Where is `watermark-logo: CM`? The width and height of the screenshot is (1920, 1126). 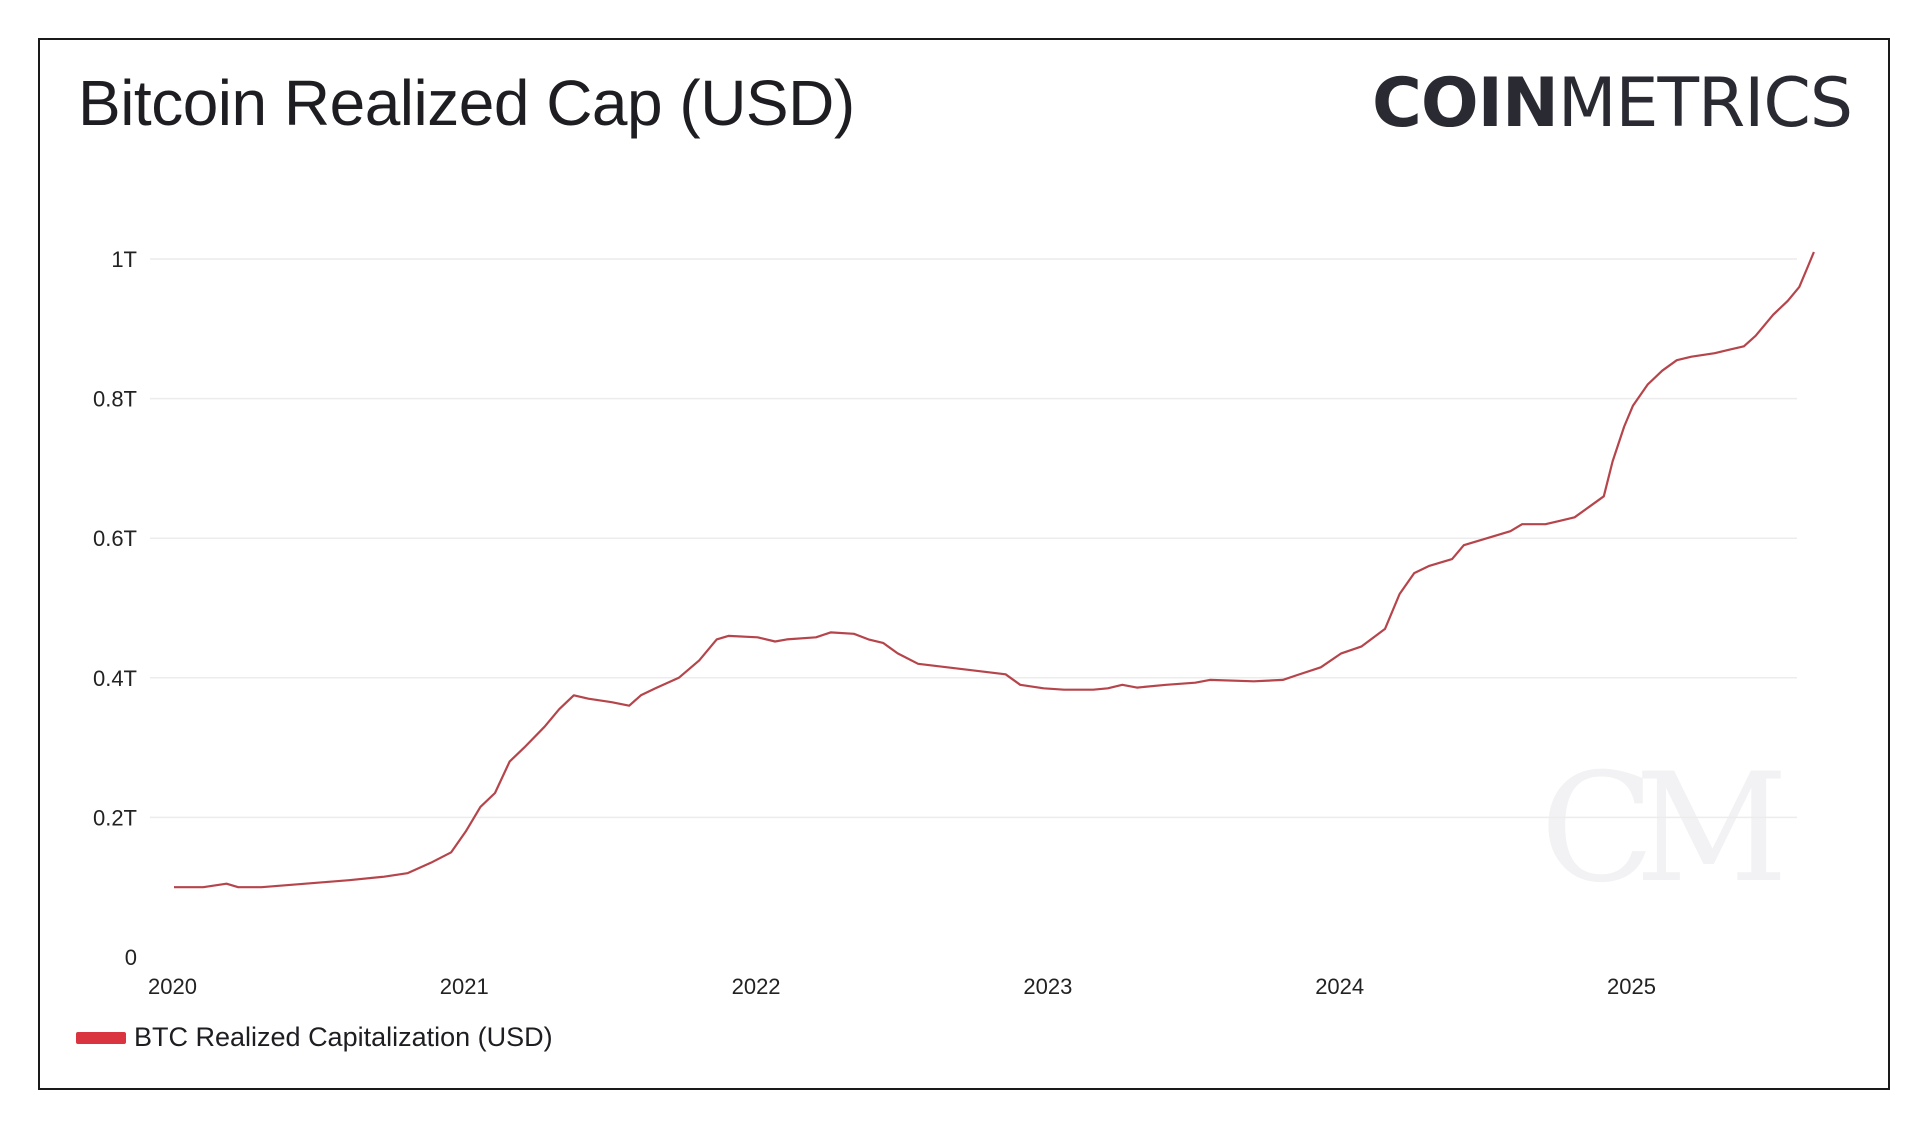
watermark-logo: CM is located at coordinates (1660, 829).